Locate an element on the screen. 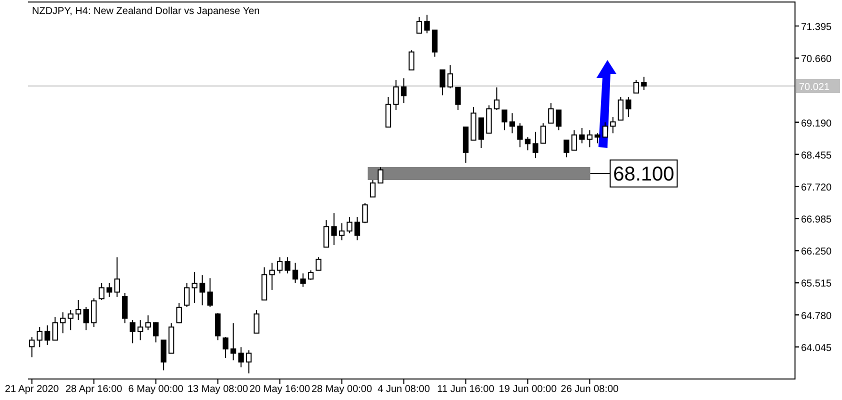  x-tick-label: 28 Apr 16:00 is located at coordinates (94, 389).